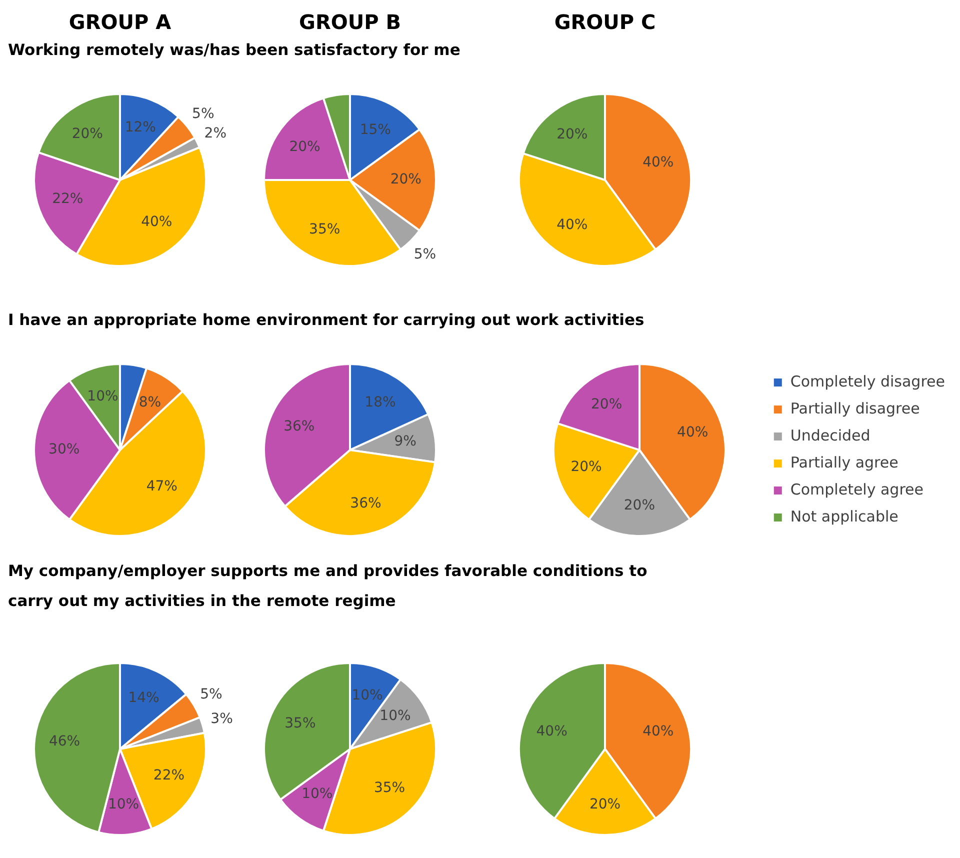 This screenshot has height=858, width=960. I want to click on data-label: 15%, so click(375, 130).